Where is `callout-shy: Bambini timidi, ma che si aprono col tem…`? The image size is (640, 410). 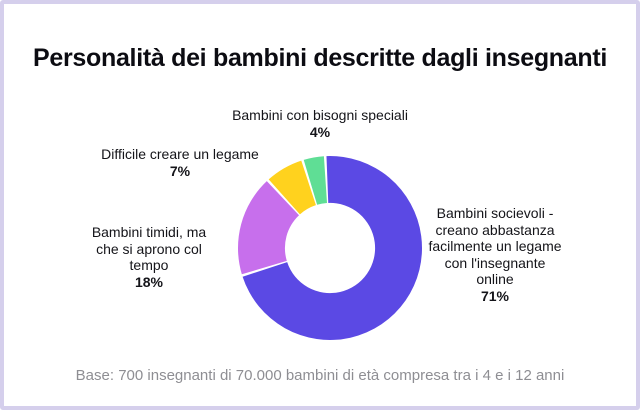 callout-shy: Bambini timidi, ma che si aprono col tem… is located at coordinates (149, 257).